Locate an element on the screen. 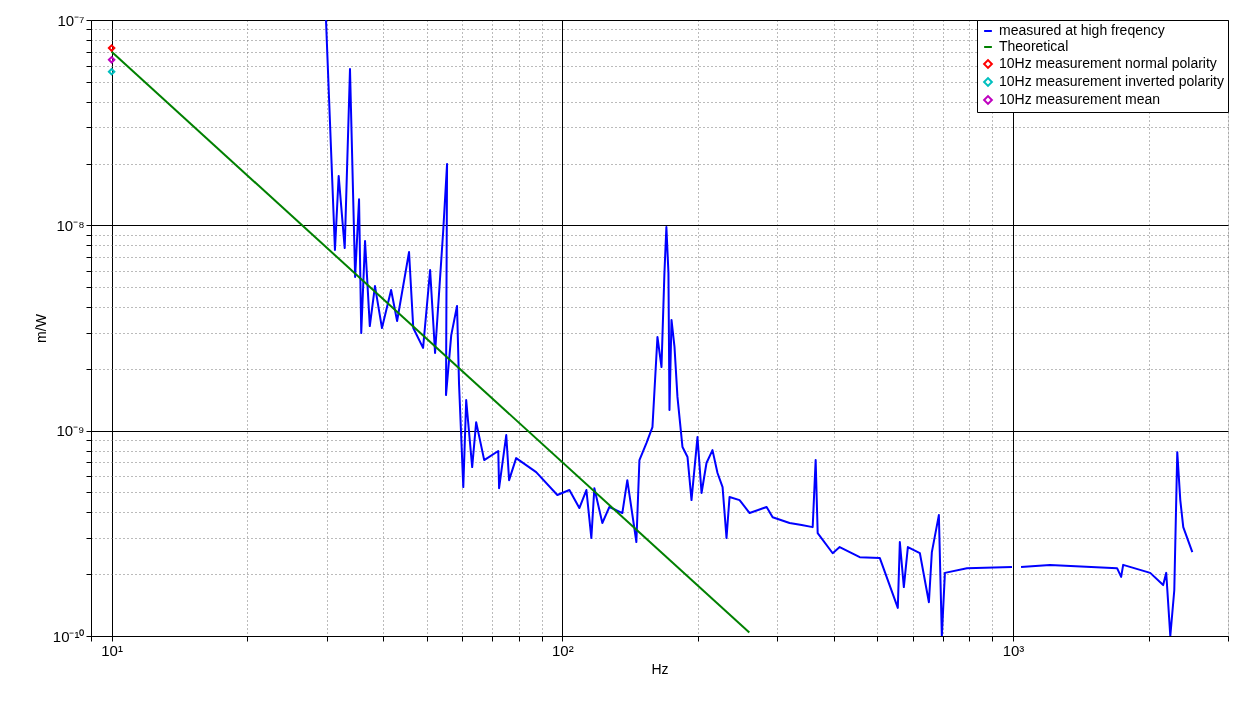  x-tick-label: 10³ is located at coordinates (1013, 650).